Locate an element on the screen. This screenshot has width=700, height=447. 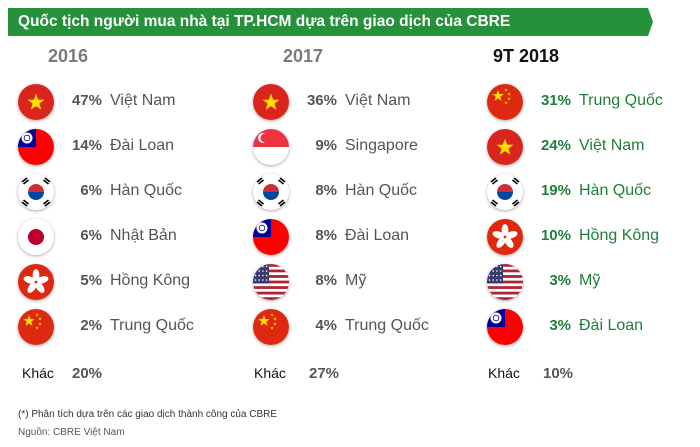
year-header: 9T 2018 is located at coordinates (526, 56).